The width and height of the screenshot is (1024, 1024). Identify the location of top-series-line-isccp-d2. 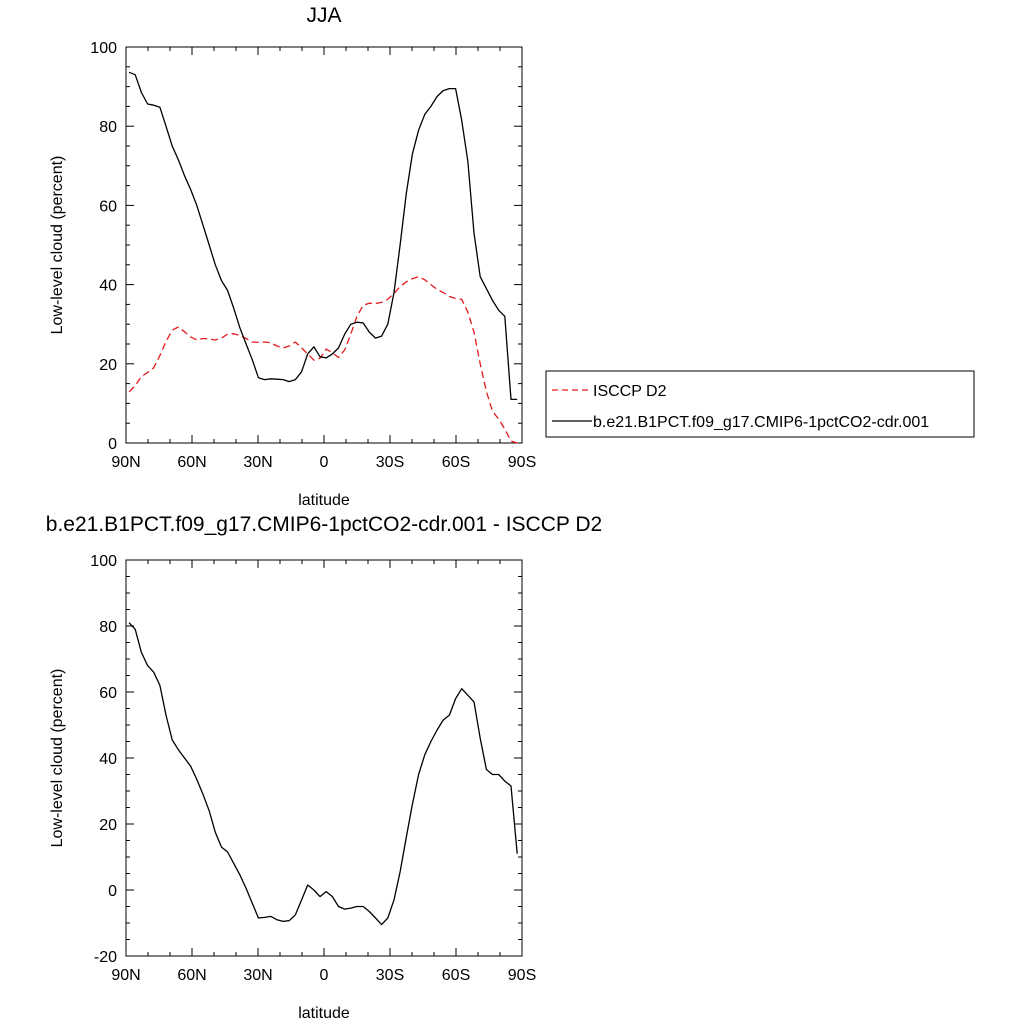
(323, 360).